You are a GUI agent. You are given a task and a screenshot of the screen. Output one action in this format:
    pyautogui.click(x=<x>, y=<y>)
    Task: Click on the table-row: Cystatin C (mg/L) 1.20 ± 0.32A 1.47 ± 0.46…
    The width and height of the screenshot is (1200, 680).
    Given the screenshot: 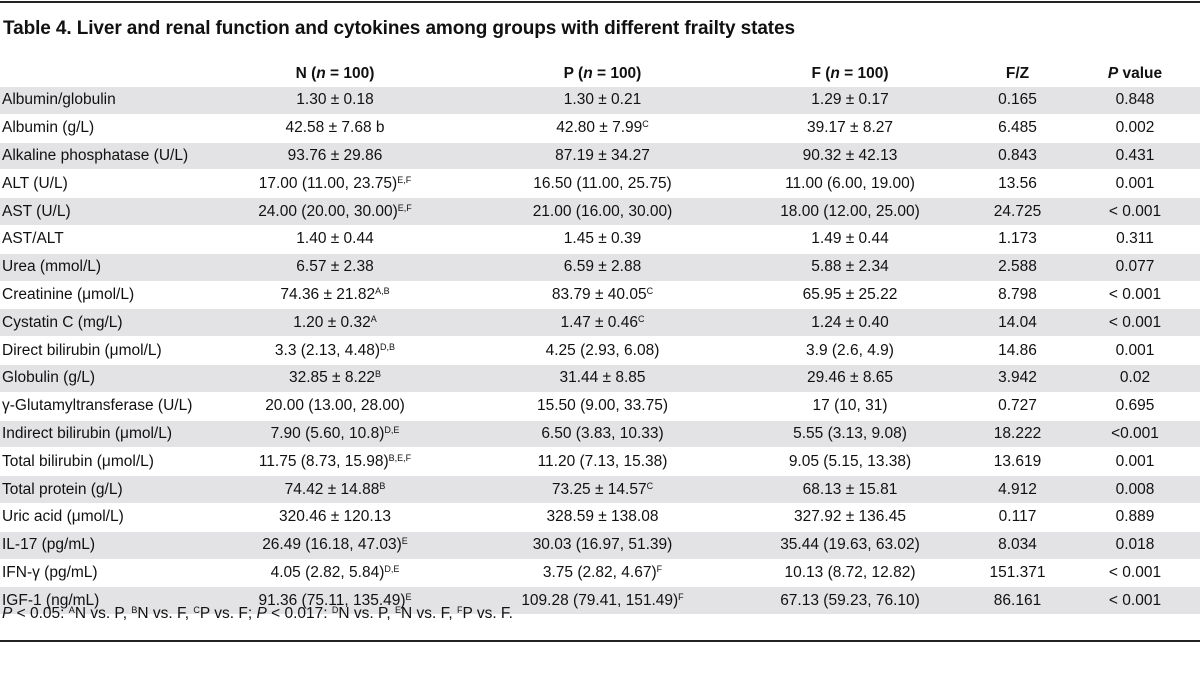 What is the action you would take?
    pyautogui.click(x=600, y=323)
    